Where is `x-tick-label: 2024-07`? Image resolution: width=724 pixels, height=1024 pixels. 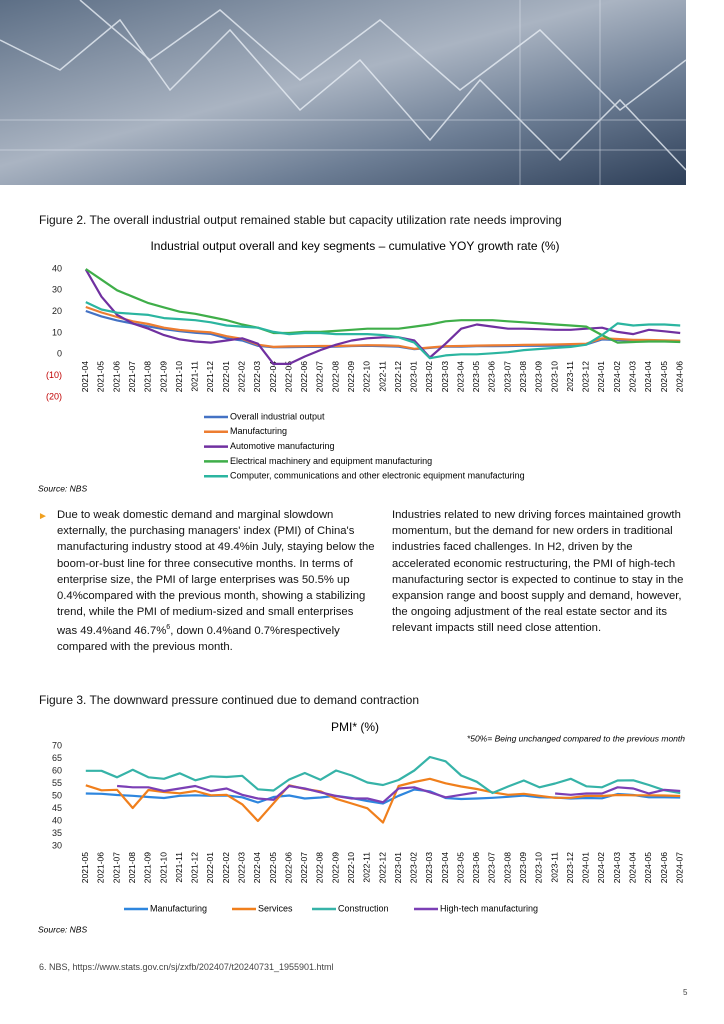 x-tick-label: 2024-07 is located at coordinates (679, 867).